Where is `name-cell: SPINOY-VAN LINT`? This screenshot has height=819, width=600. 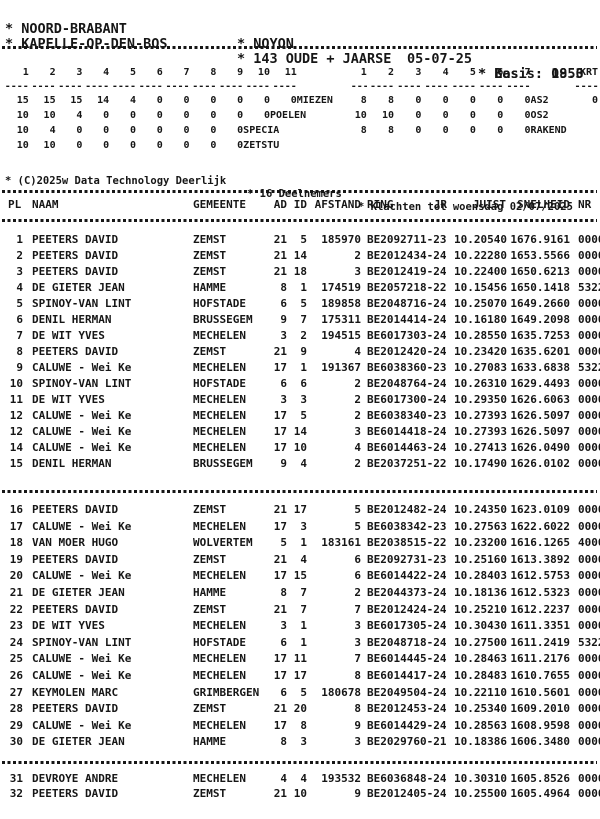 name-cell: SPINOY-VAN LINT is located at coordinates (82, 303).